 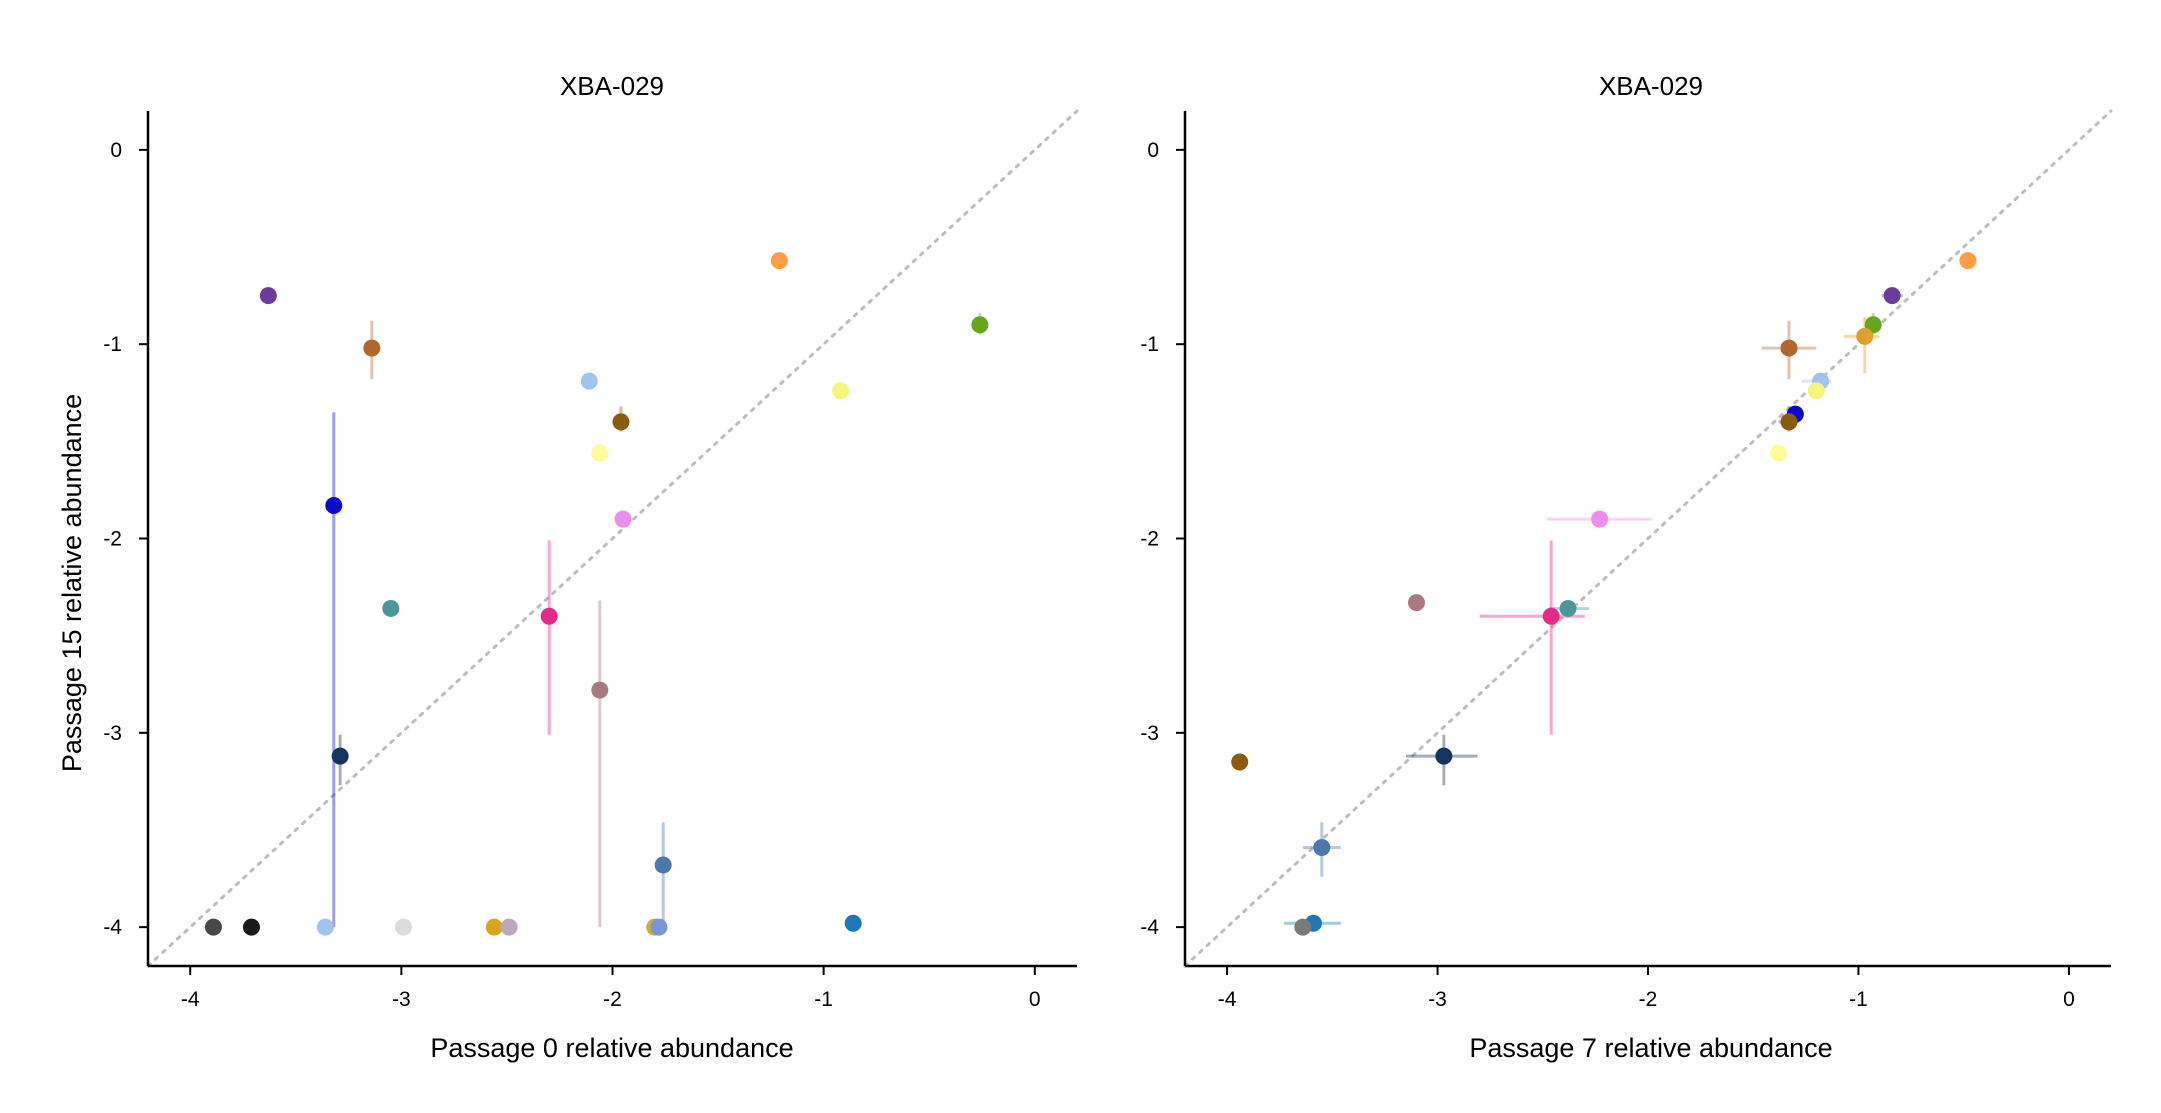 What do you see at coordinates (72, 583) in the screenshot?
I see `y-axis-label: Passage 15 relative abundance` at bounding box center [72, 583].